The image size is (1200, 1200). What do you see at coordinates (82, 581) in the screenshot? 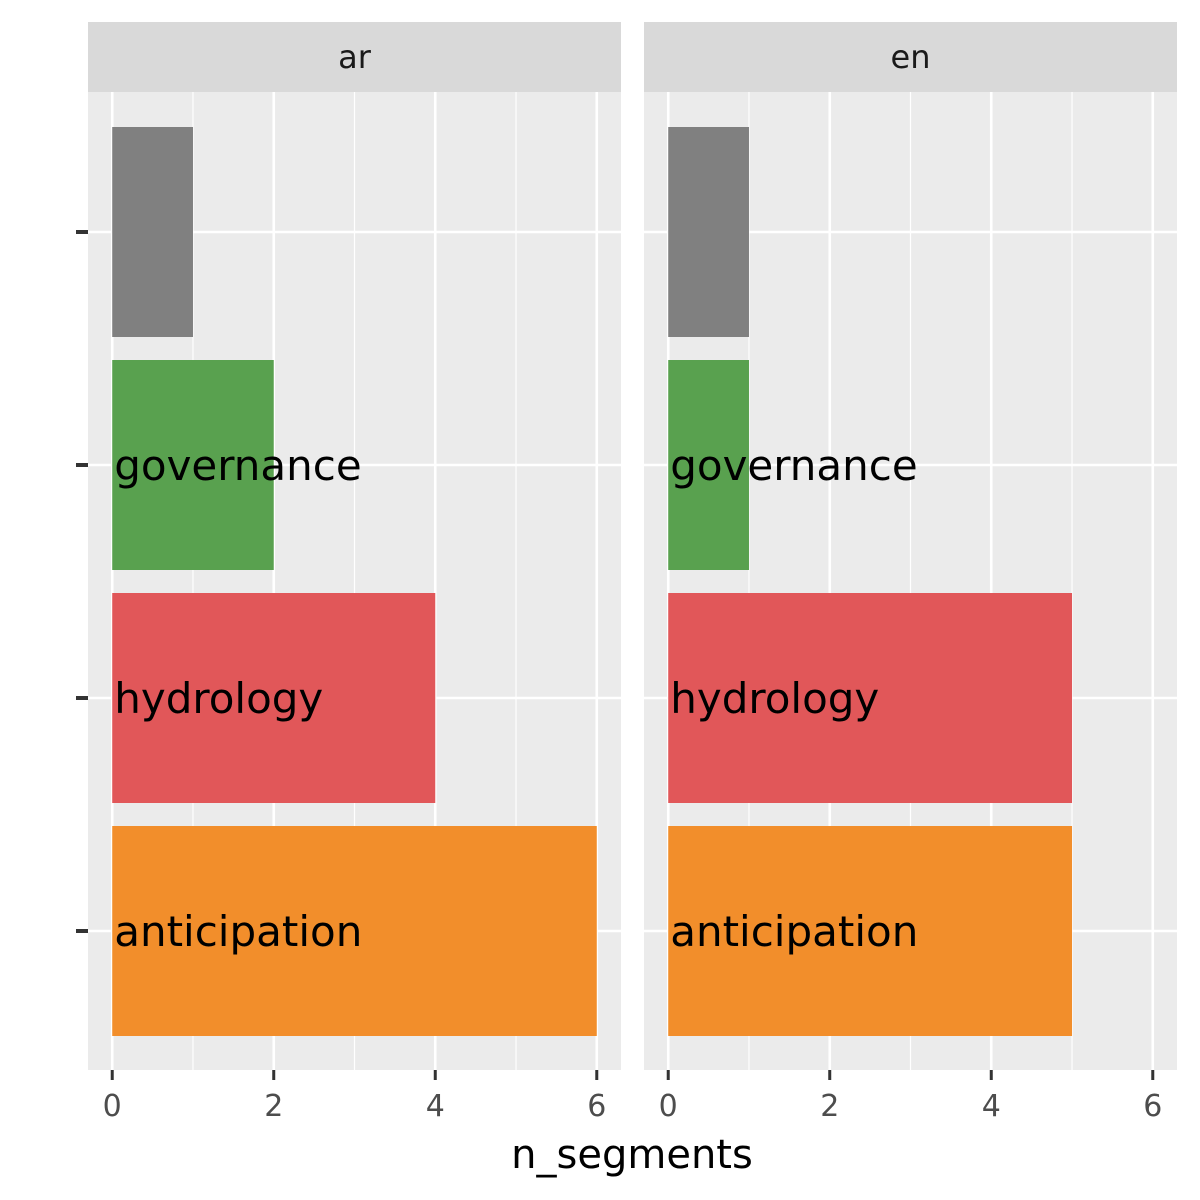
I see `y-axis` at bounding box center [82, 581].